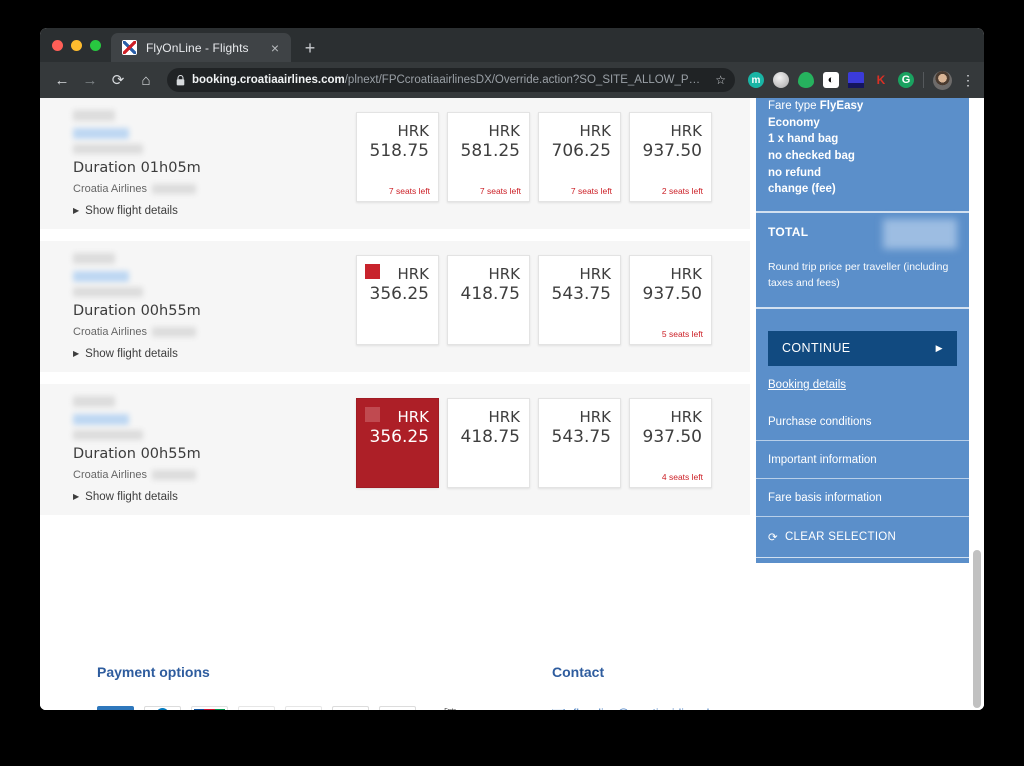 This screenshot has width=1024, height=766. I want to click on tab-title: FlyOnLine - Flights, so click(197, 47).